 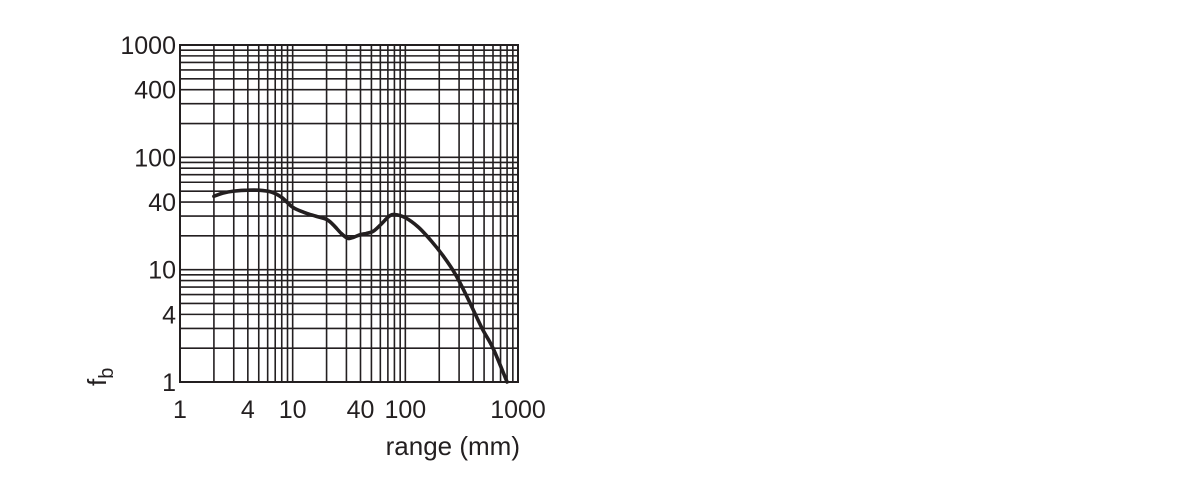 I want to click on y-axis-label-subscript: b, so click(x=107, y=373).